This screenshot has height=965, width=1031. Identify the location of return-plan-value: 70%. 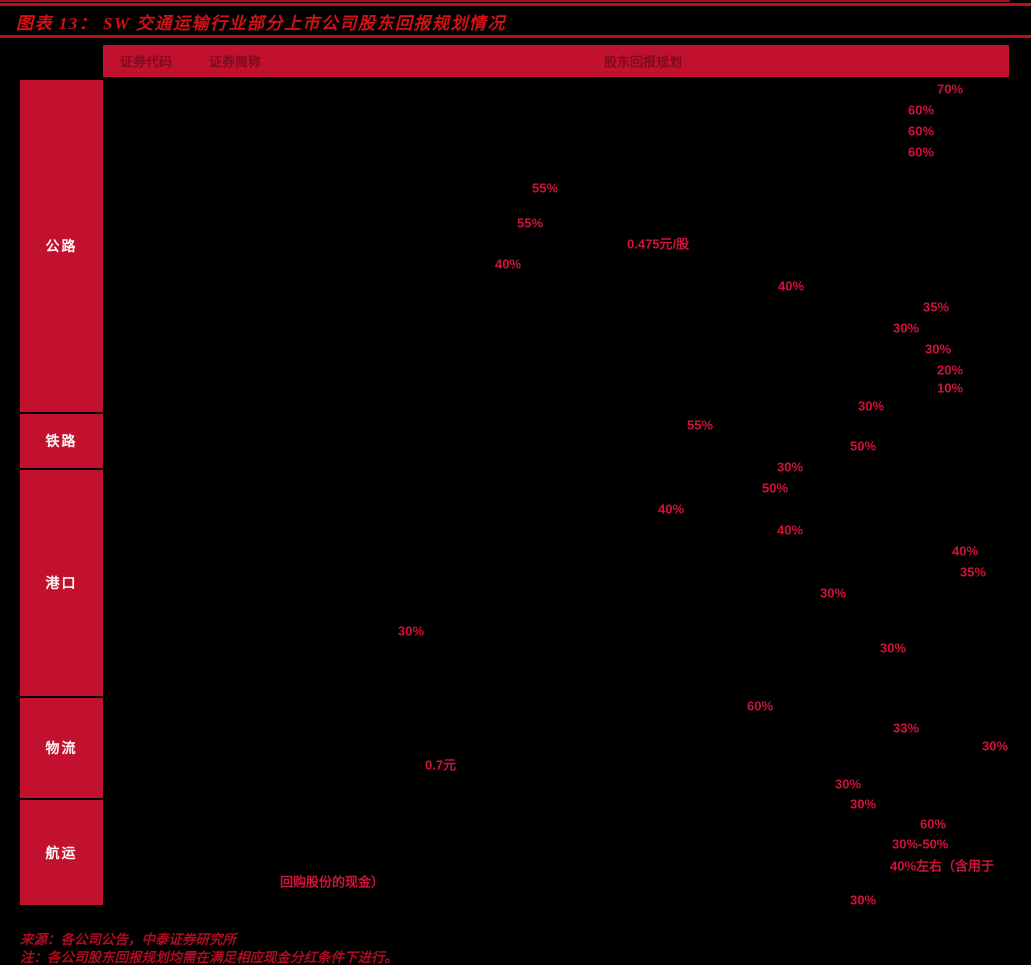
(950, 89).